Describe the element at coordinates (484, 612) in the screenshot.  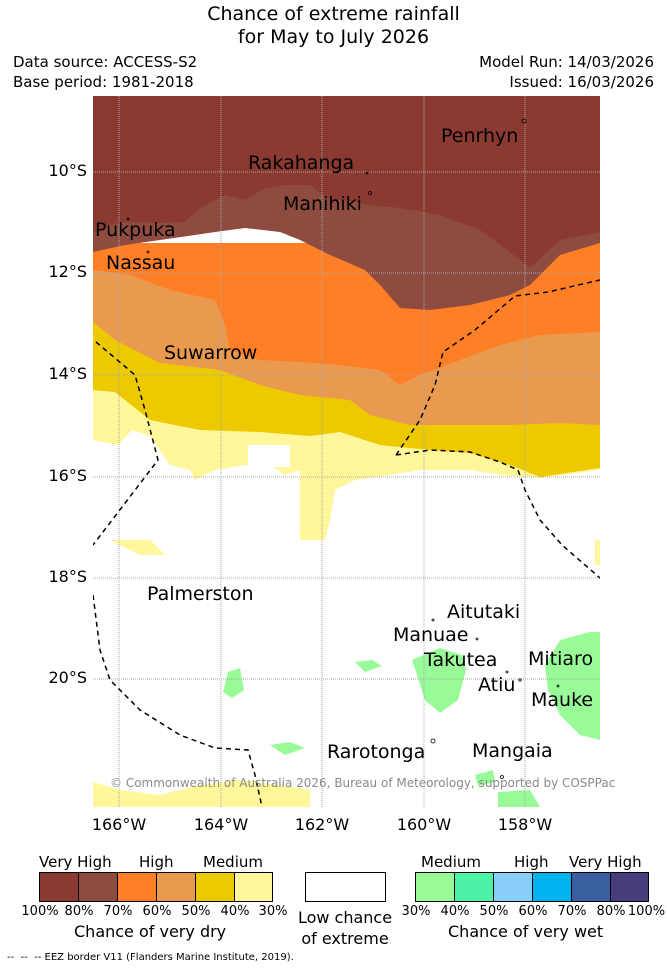
I see `island-label-aitutaki: Aitutaki` at that location.